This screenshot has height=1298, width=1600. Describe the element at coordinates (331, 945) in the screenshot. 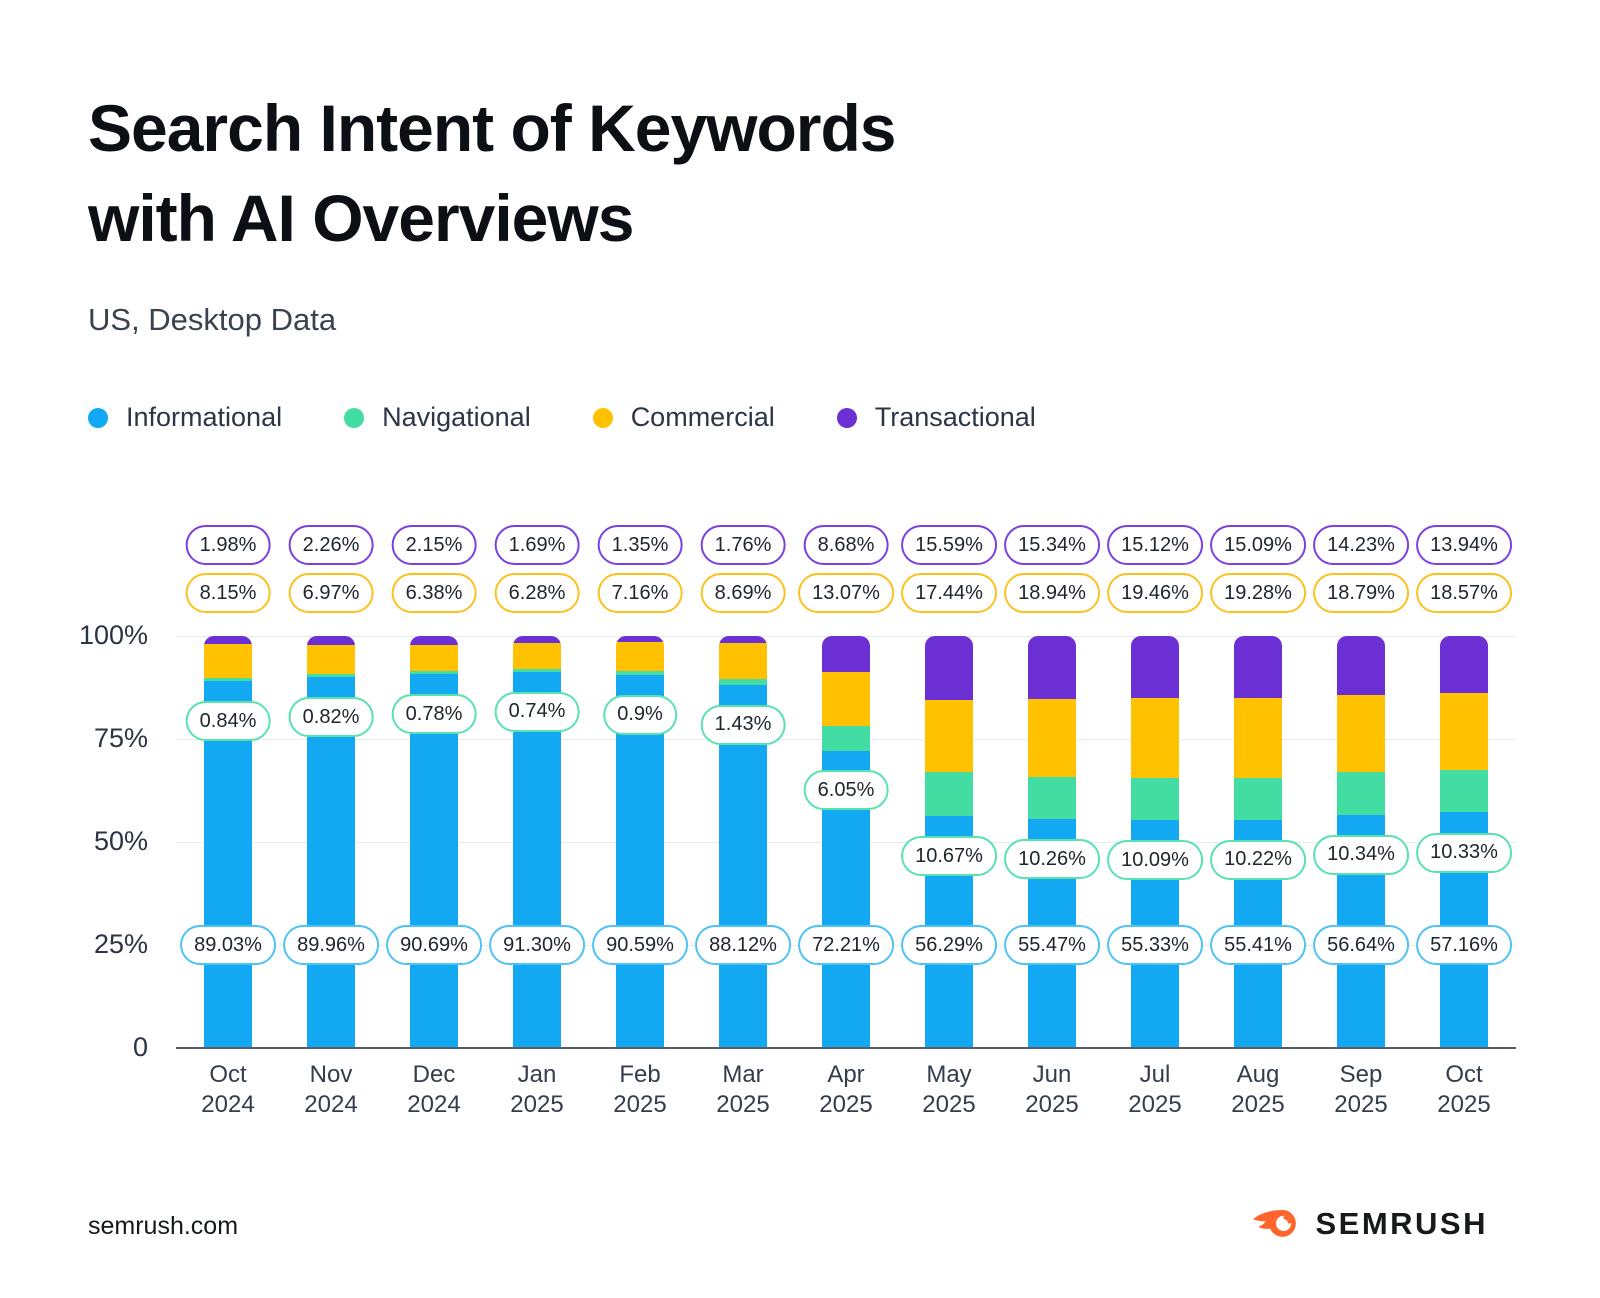

I see `value-badge-informational: 89.96%` at that location.